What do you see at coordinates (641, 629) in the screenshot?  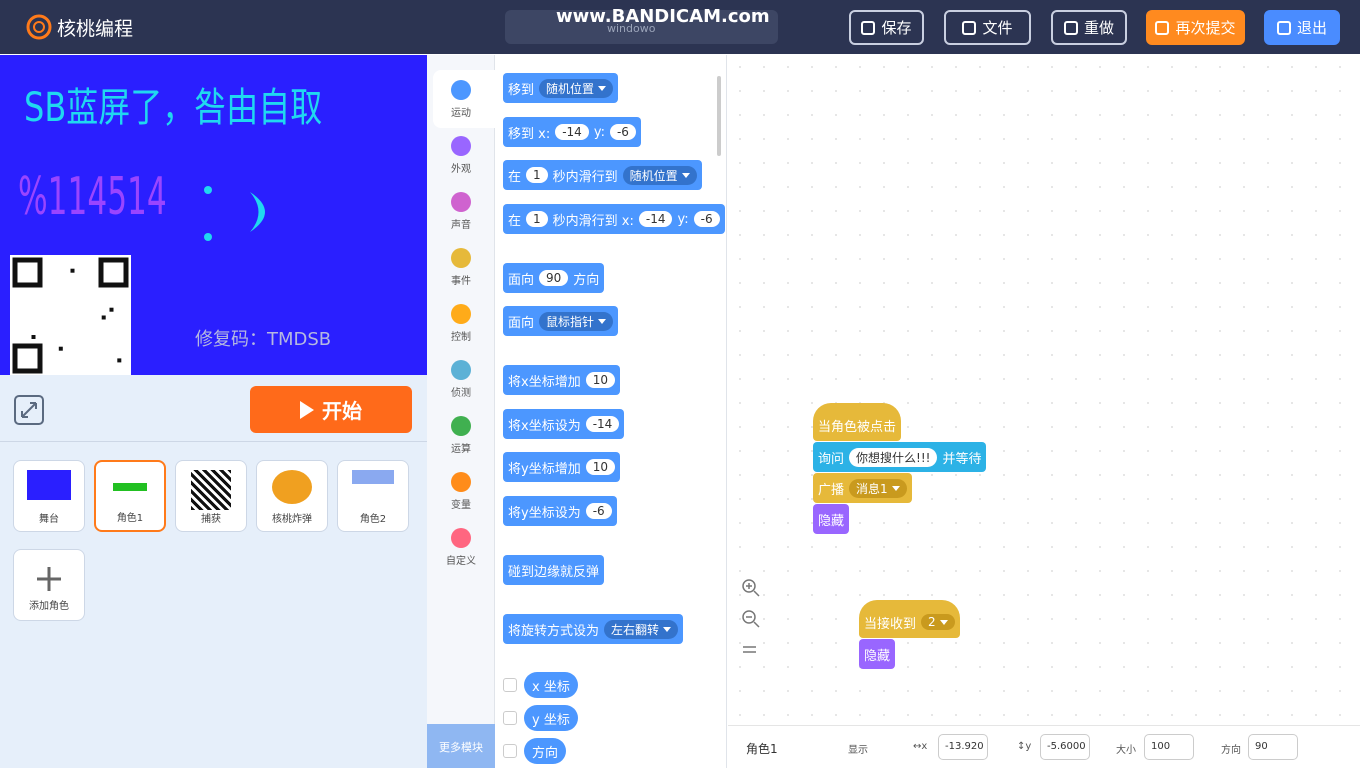 I see `block-dropdown: 左右翻转` at bounding box center [641, 629].